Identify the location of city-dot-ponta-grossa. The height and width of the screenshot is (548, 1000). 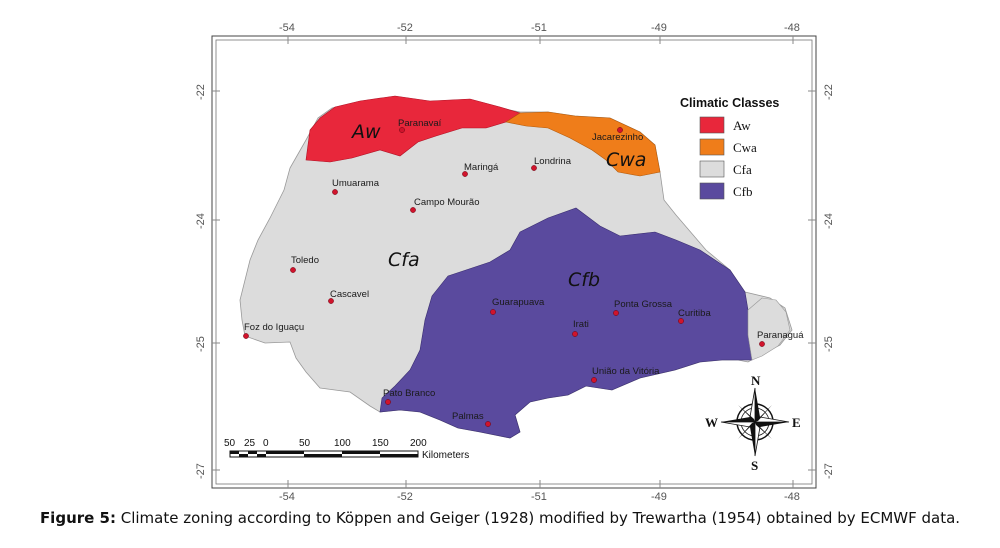
(616, 313).